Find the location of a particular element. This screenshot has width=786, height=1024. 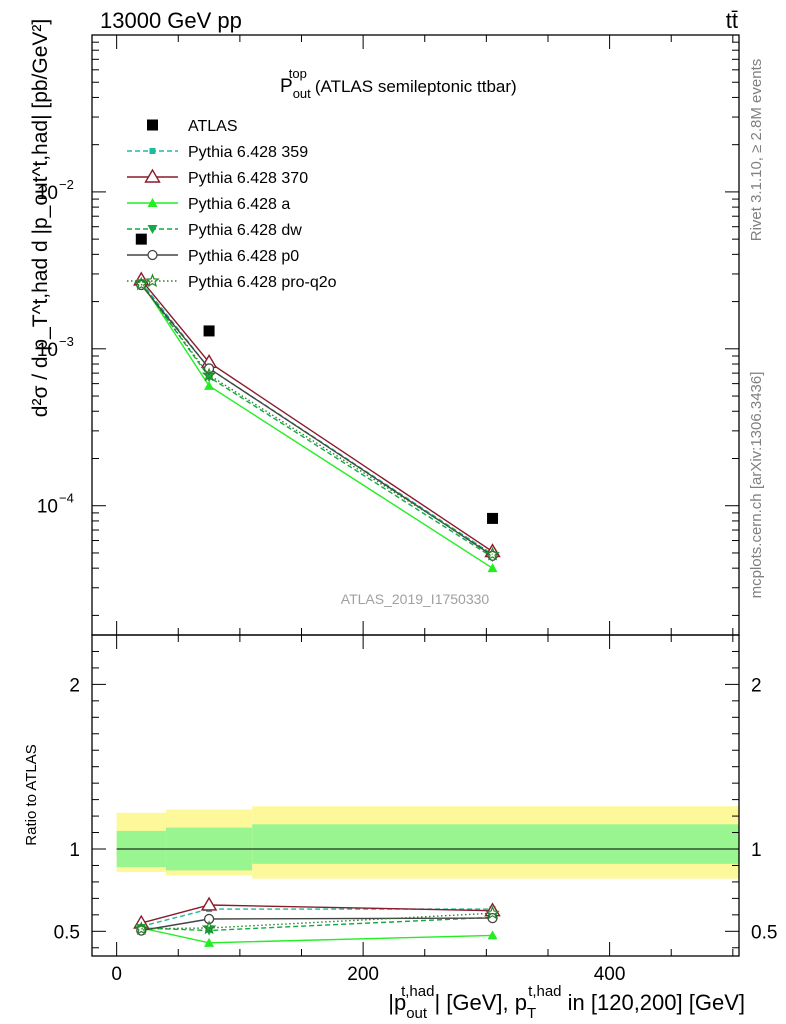

ratio-series-pythia-6-428-dw is located at coordinates (317, 924).